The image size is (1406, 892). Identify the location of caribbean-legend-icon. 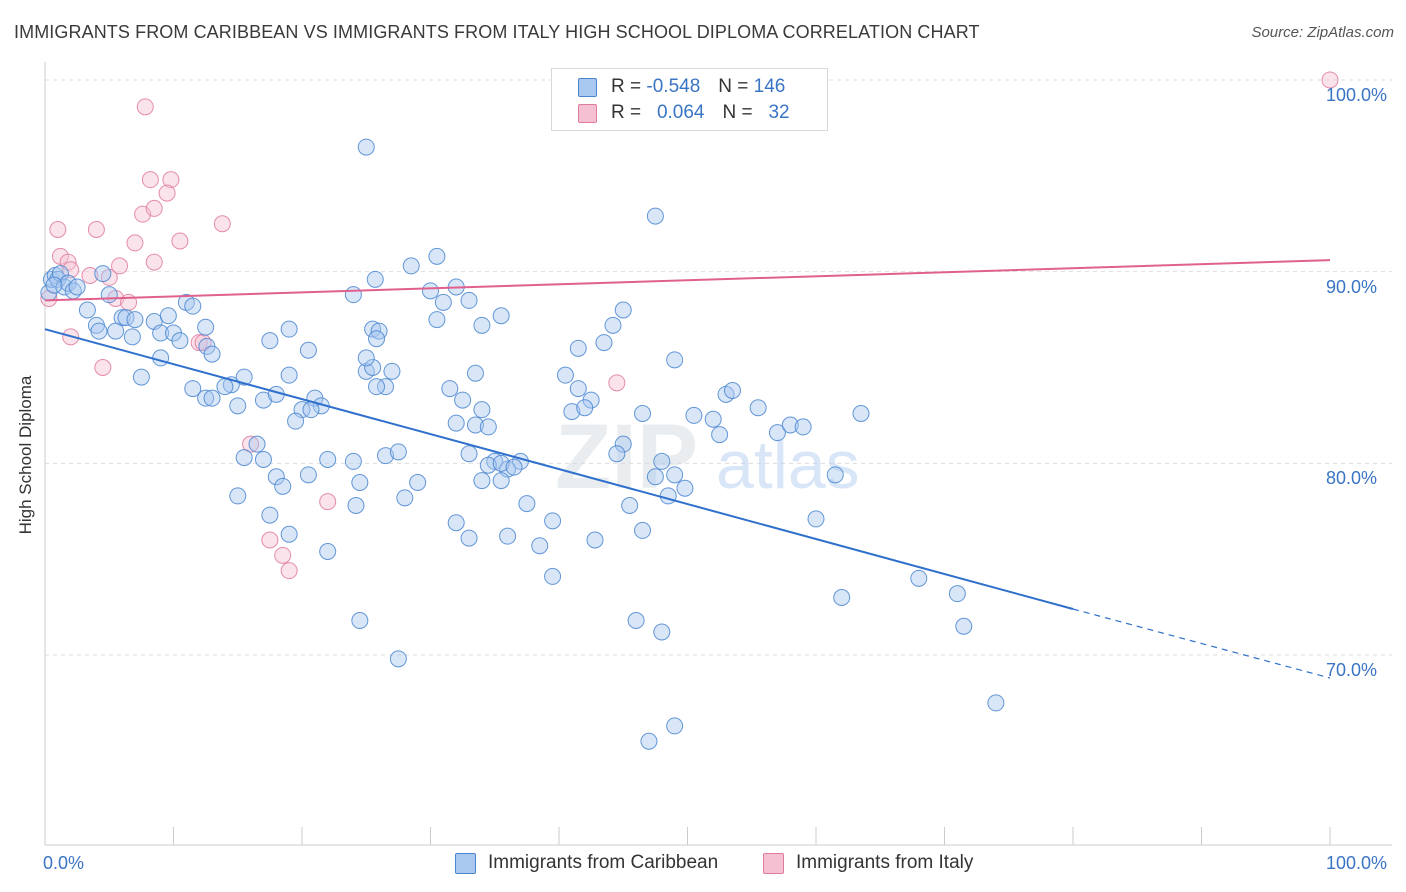
(465, 863).